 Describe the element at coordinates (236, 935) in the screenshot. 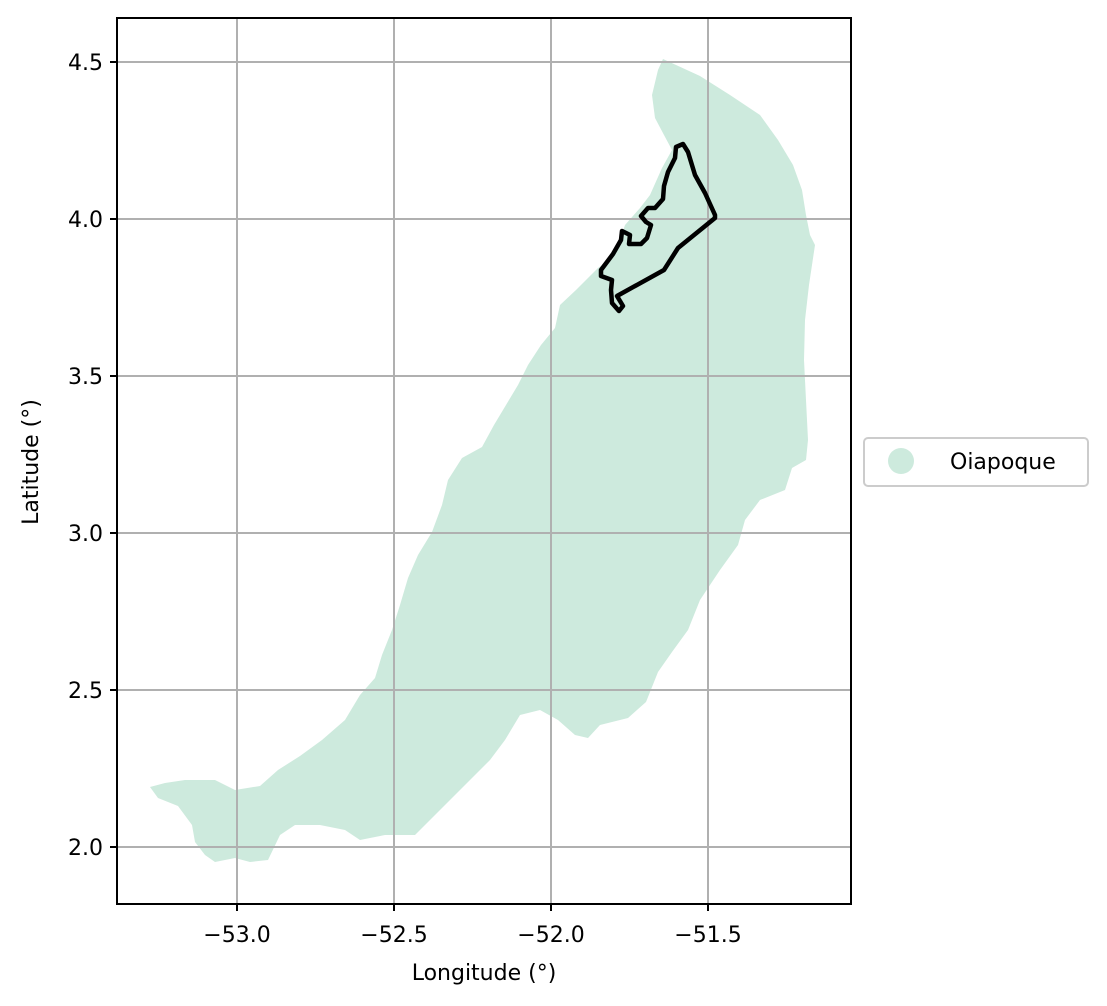

I see `x-tick-label: −53.0` at that location.